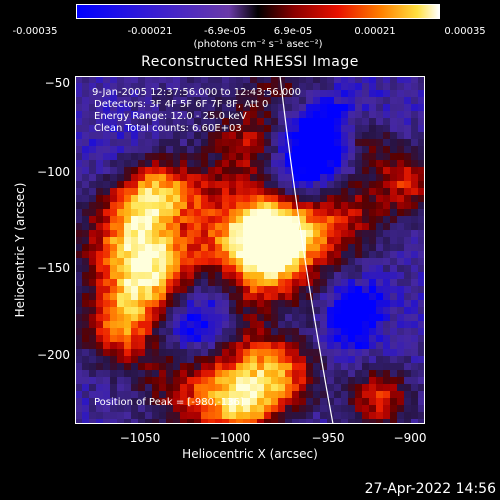 The width and height of the screenshot is (500, 500). What do you see at coordinates (430, 489) in the screenshot?
I see `plot-timestamp: 27-Apr-2022 14:56` at bounding box center [430, 489].